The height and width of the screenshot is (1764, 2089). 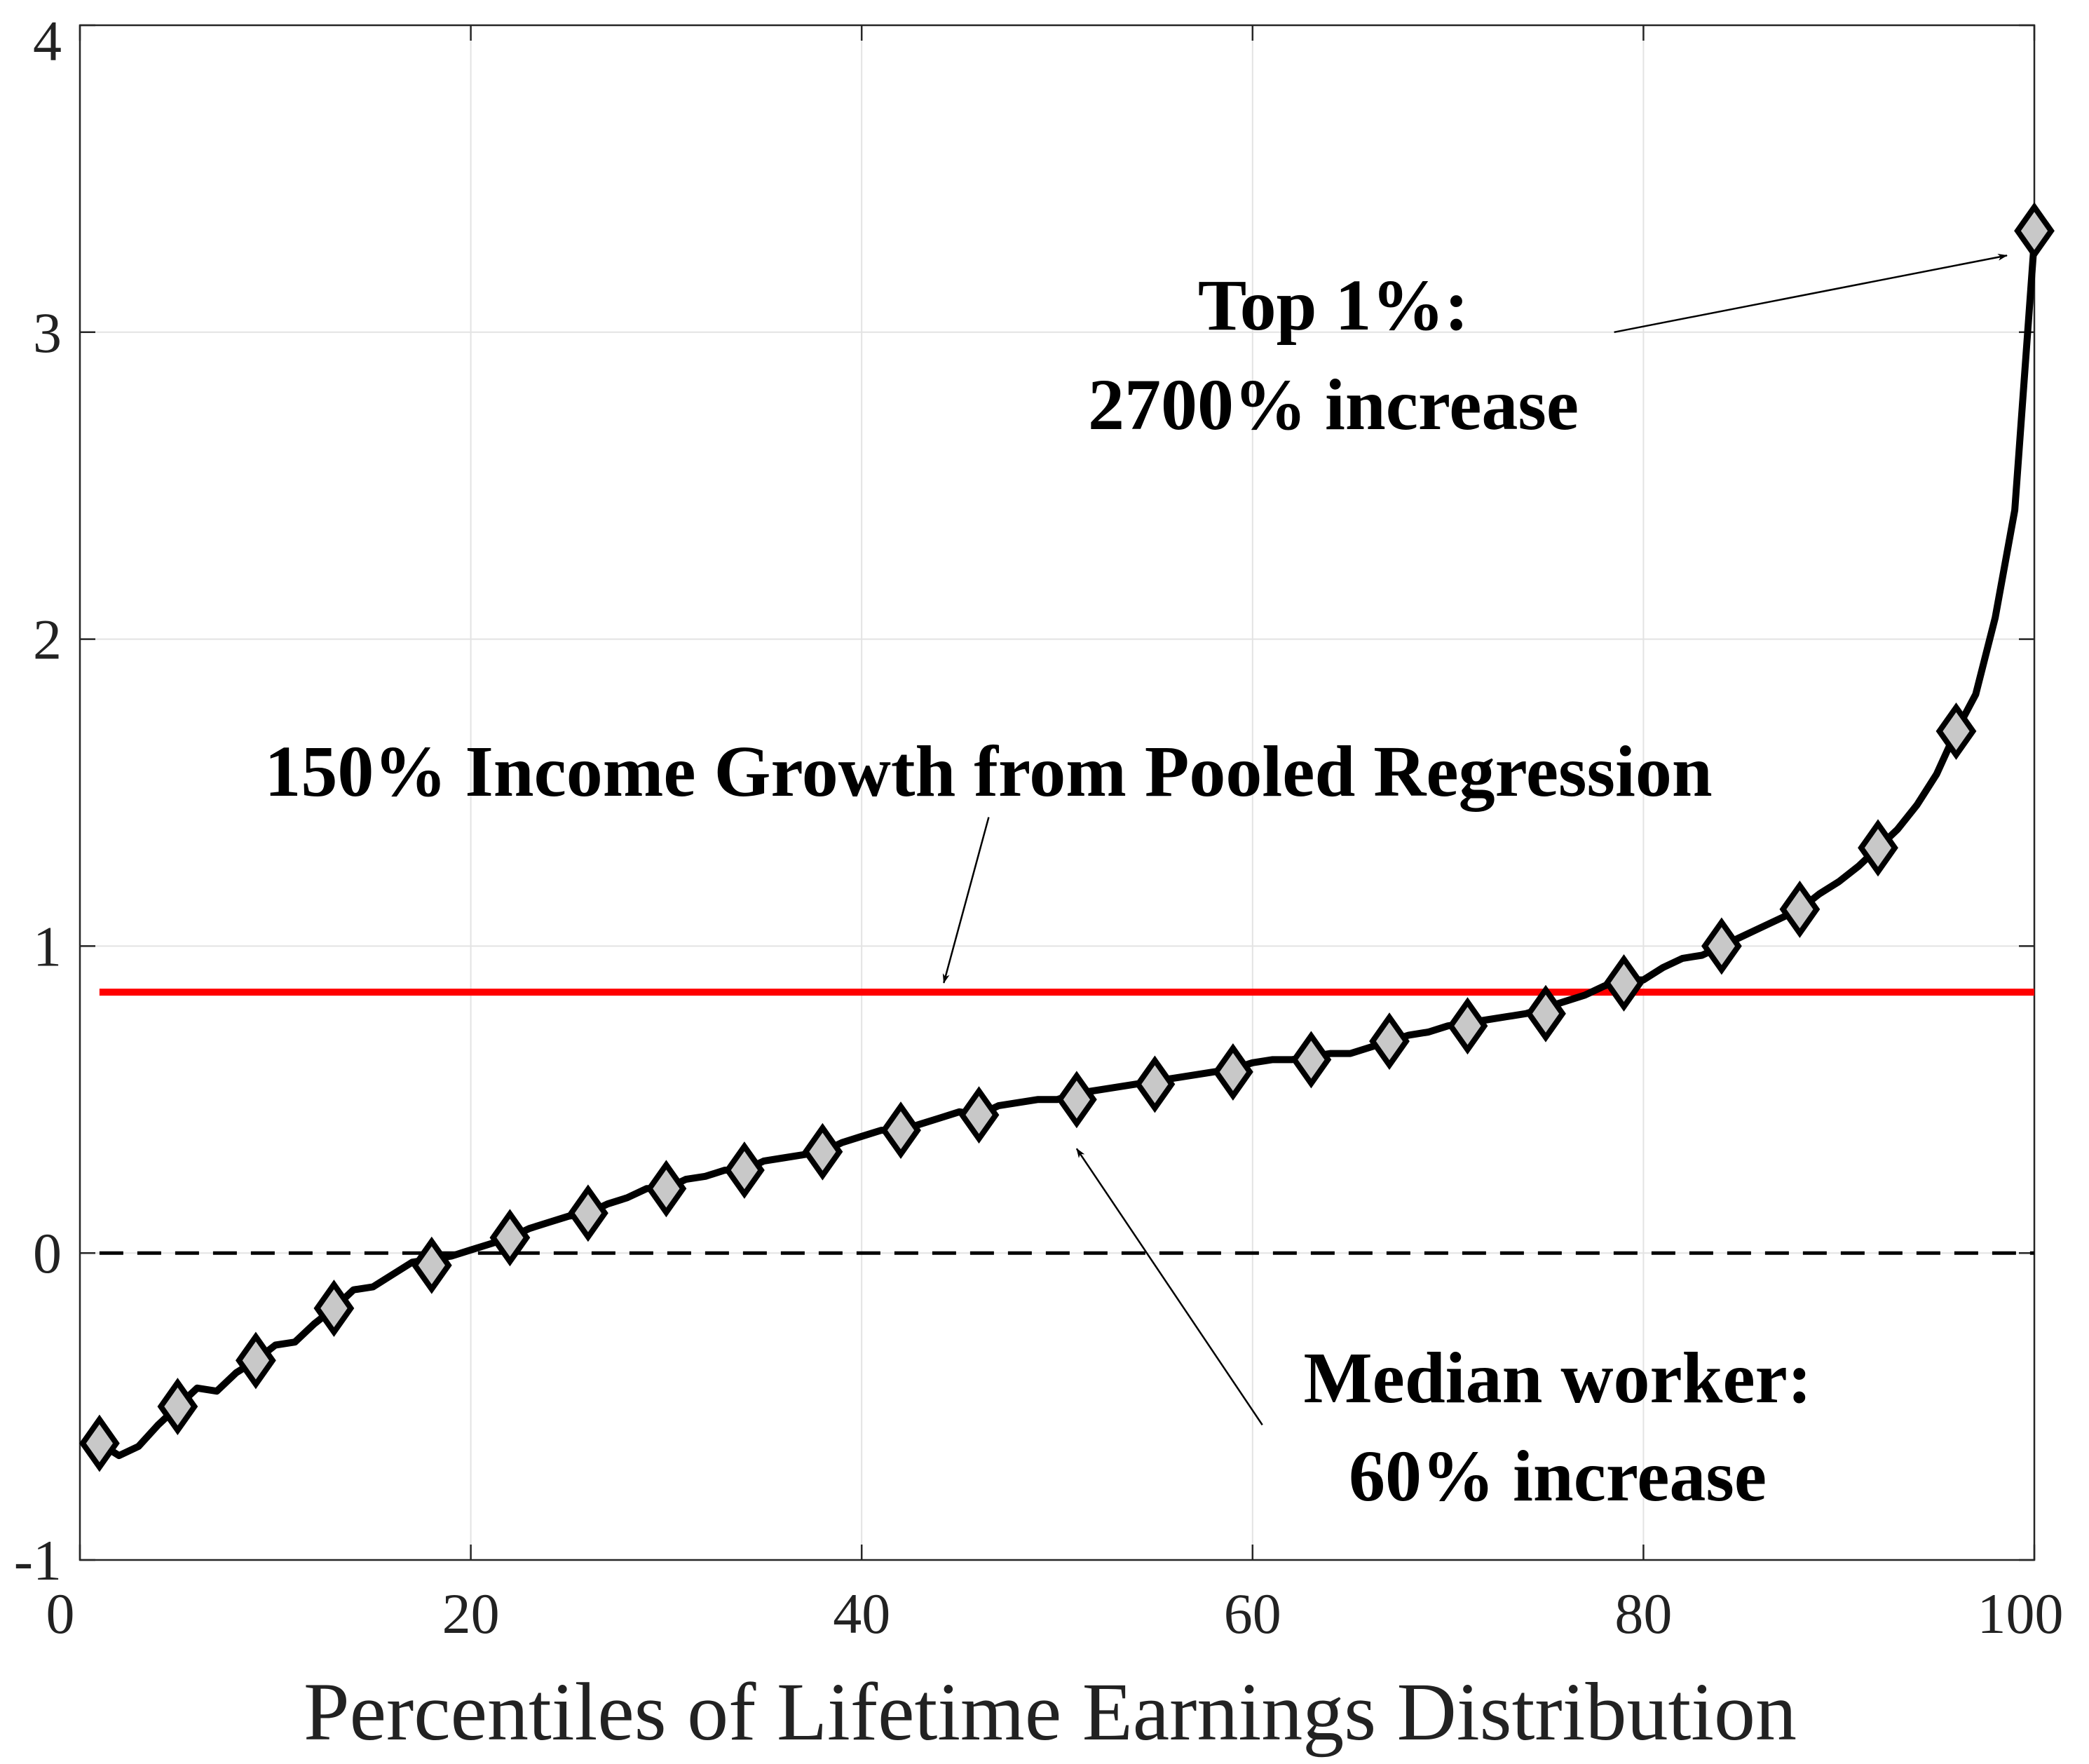 What do you see at coordinates (861, 1614) in the screenshot?
I see `x-tick-label: 40` at bounding box center [861, 1614].